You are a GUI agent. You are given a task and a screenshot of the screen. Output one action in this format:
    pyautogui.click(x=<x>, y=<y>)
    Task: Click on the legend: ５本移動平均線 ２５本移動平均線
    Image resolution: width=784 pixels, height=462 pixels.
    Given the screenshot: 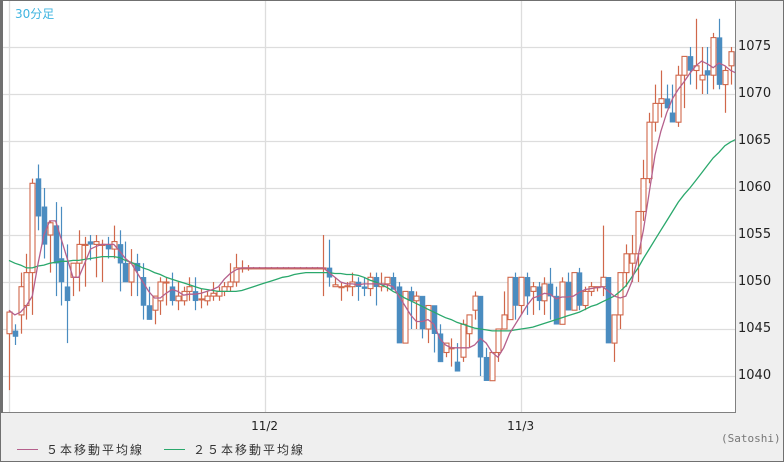 What is the action you would take?
    pyautogui.click(x=171, y=449)
    